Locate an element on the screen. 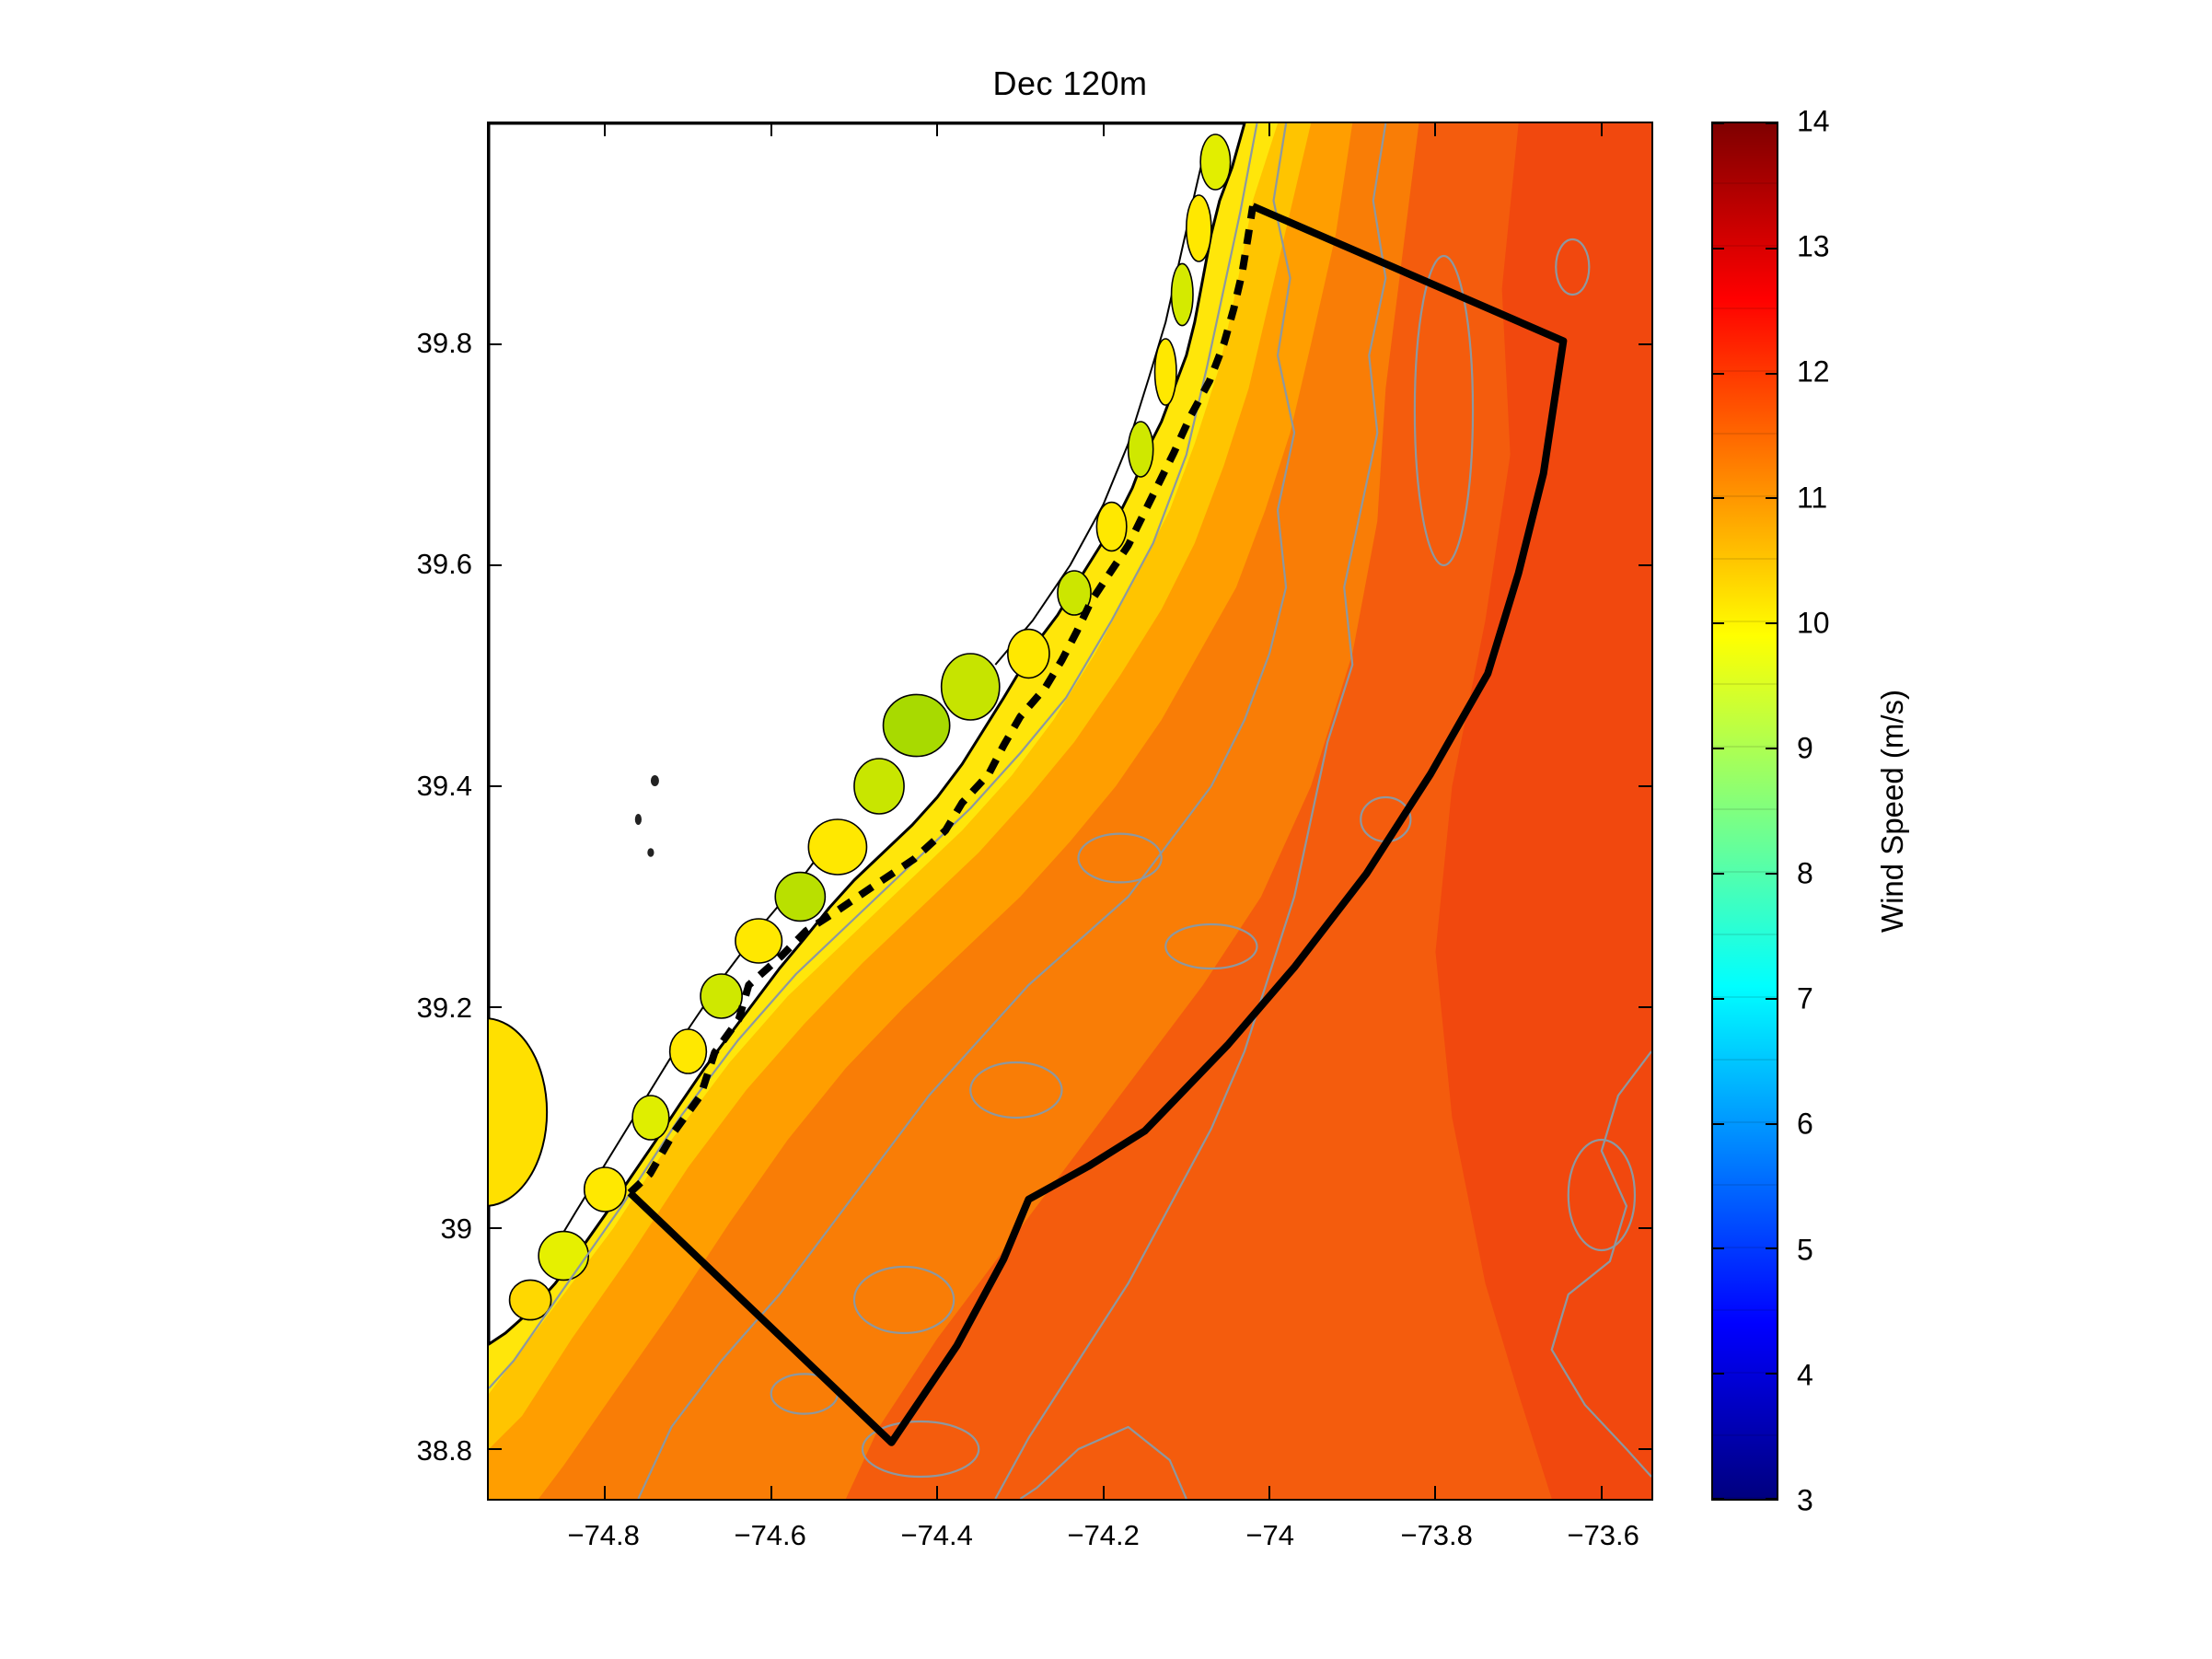  ocean-outer-red-band is located at coordinates (1543, 811).